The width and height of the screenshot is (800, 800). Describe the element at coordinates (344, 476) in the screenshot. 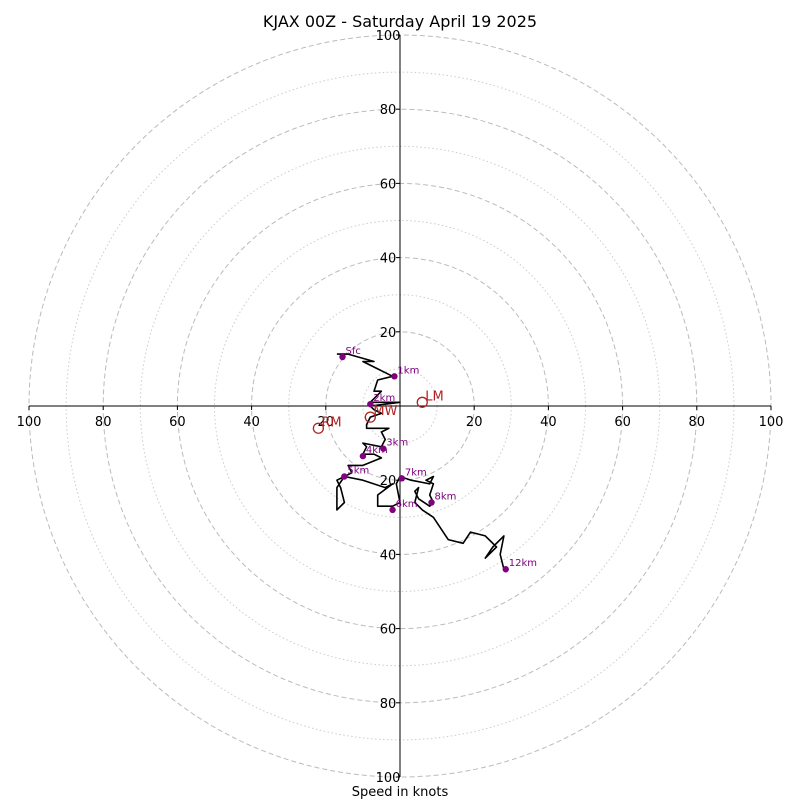

I see `height-marker-5km` at that location.